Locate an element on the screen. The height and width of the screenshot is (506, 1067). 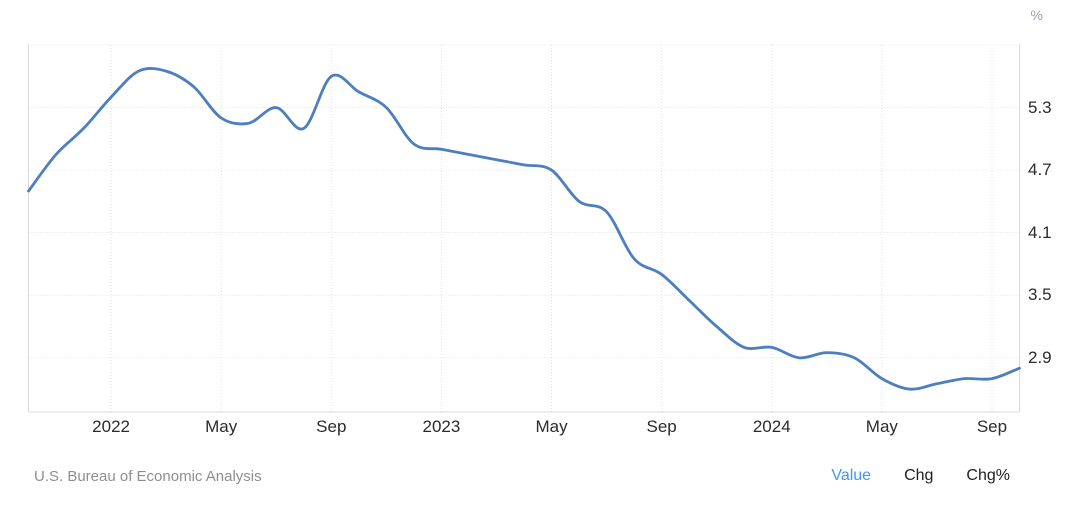
footer-mode-links: Value Chg Chg% is located at coordinates (920, 476).